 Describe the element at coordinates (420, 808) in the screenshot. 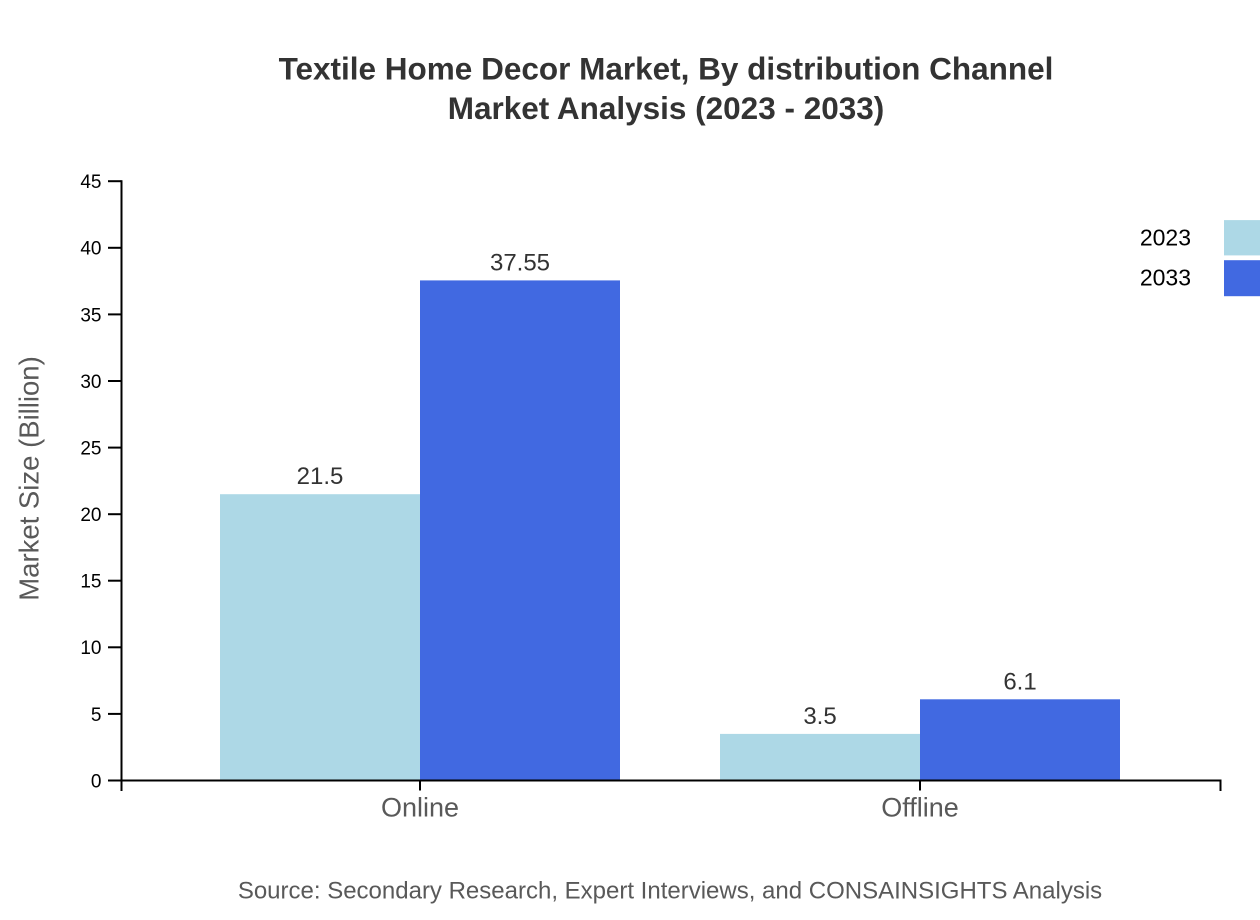

I see `svg-text: Online` at that location.